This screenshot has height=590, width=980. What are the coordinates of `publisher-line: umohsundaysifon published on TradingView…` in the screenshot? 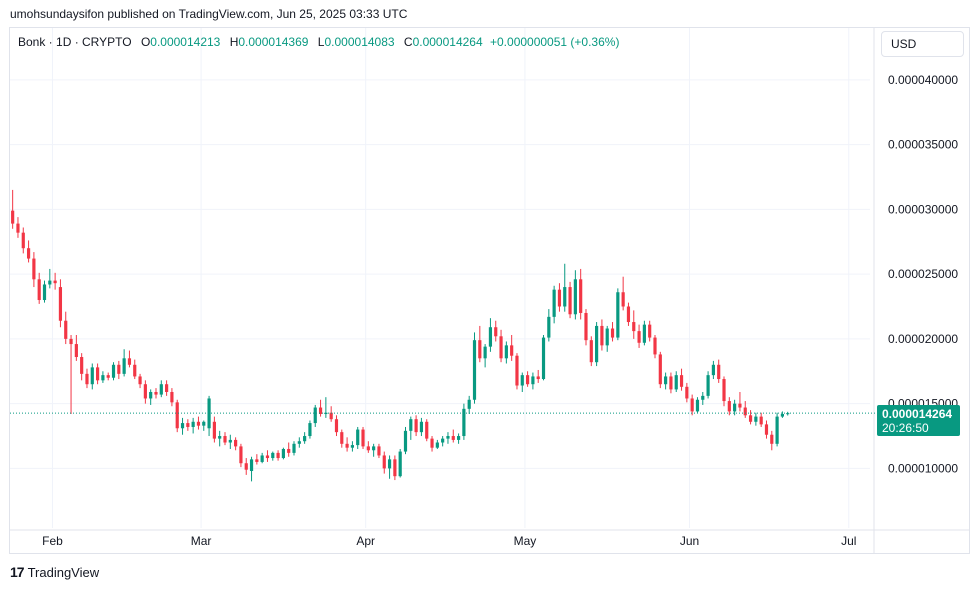 It's located at (209, 14).